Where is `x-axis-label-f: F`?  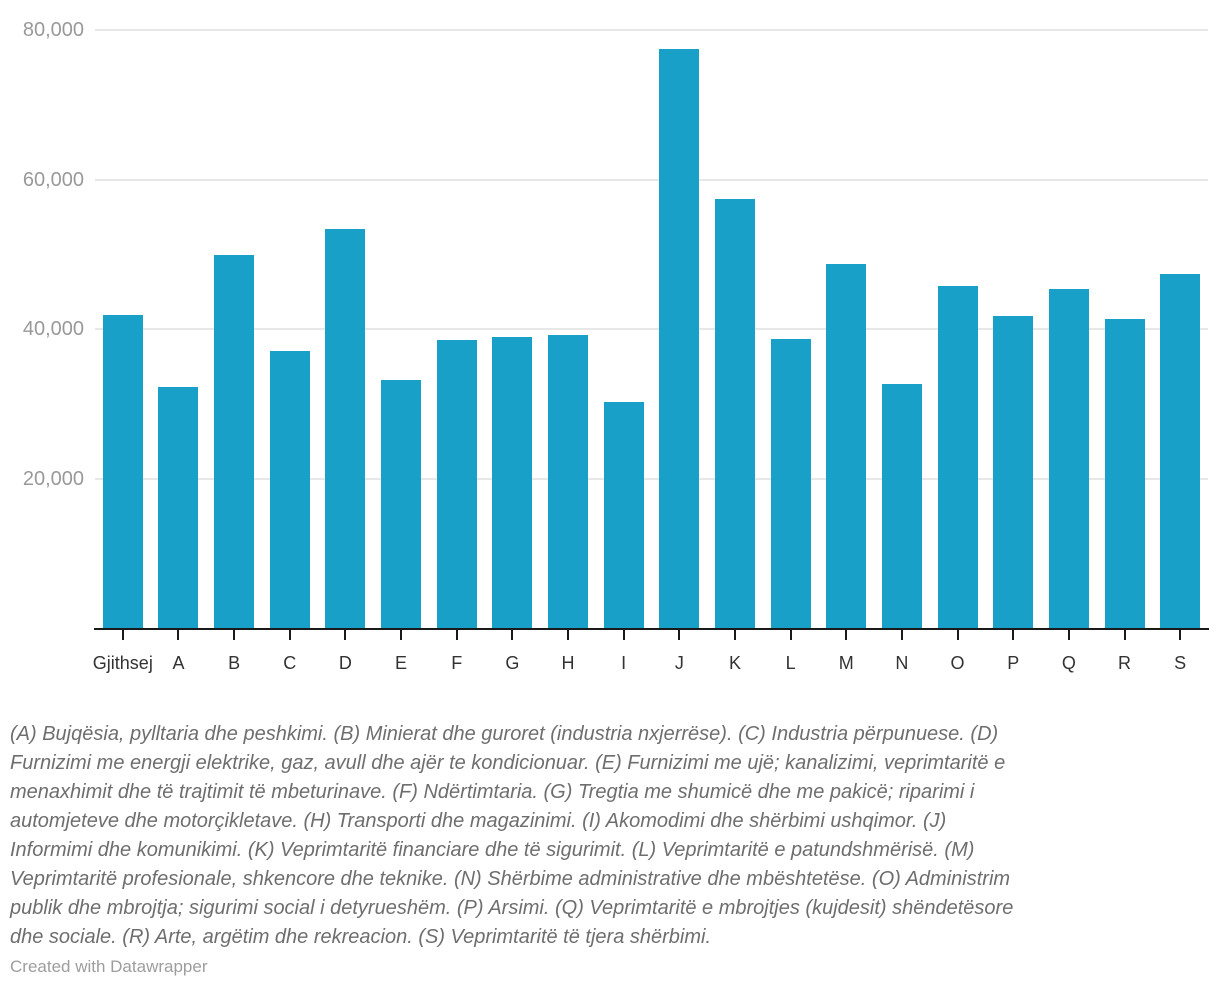
x-axis-label-f: F is located at coordinates (457, 663).